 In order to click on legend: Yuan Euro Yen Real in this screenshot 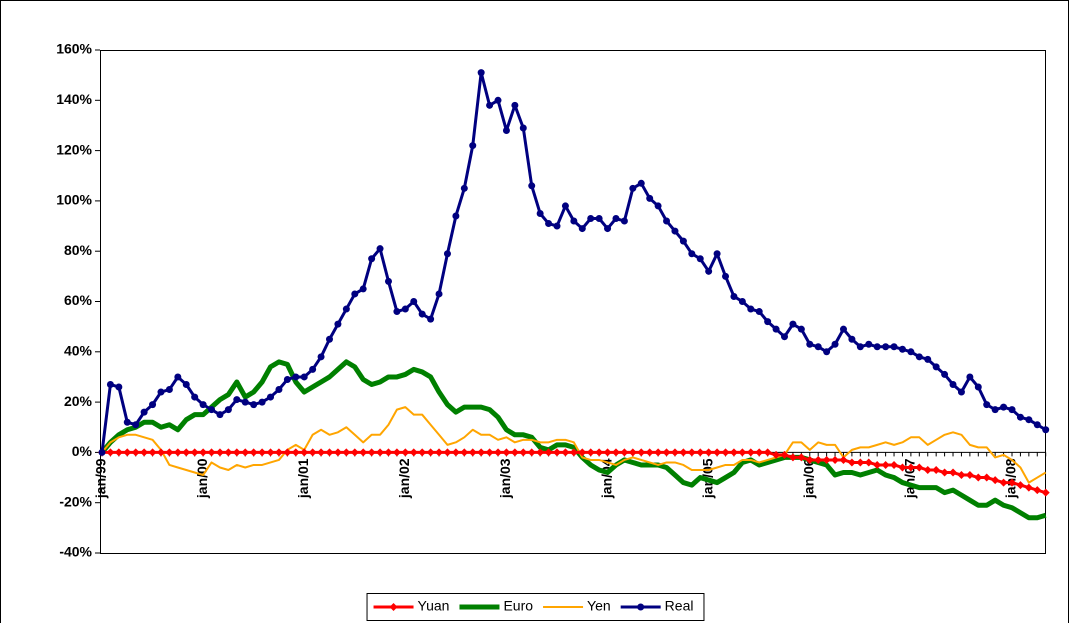, I will do `click(535, 607)`.